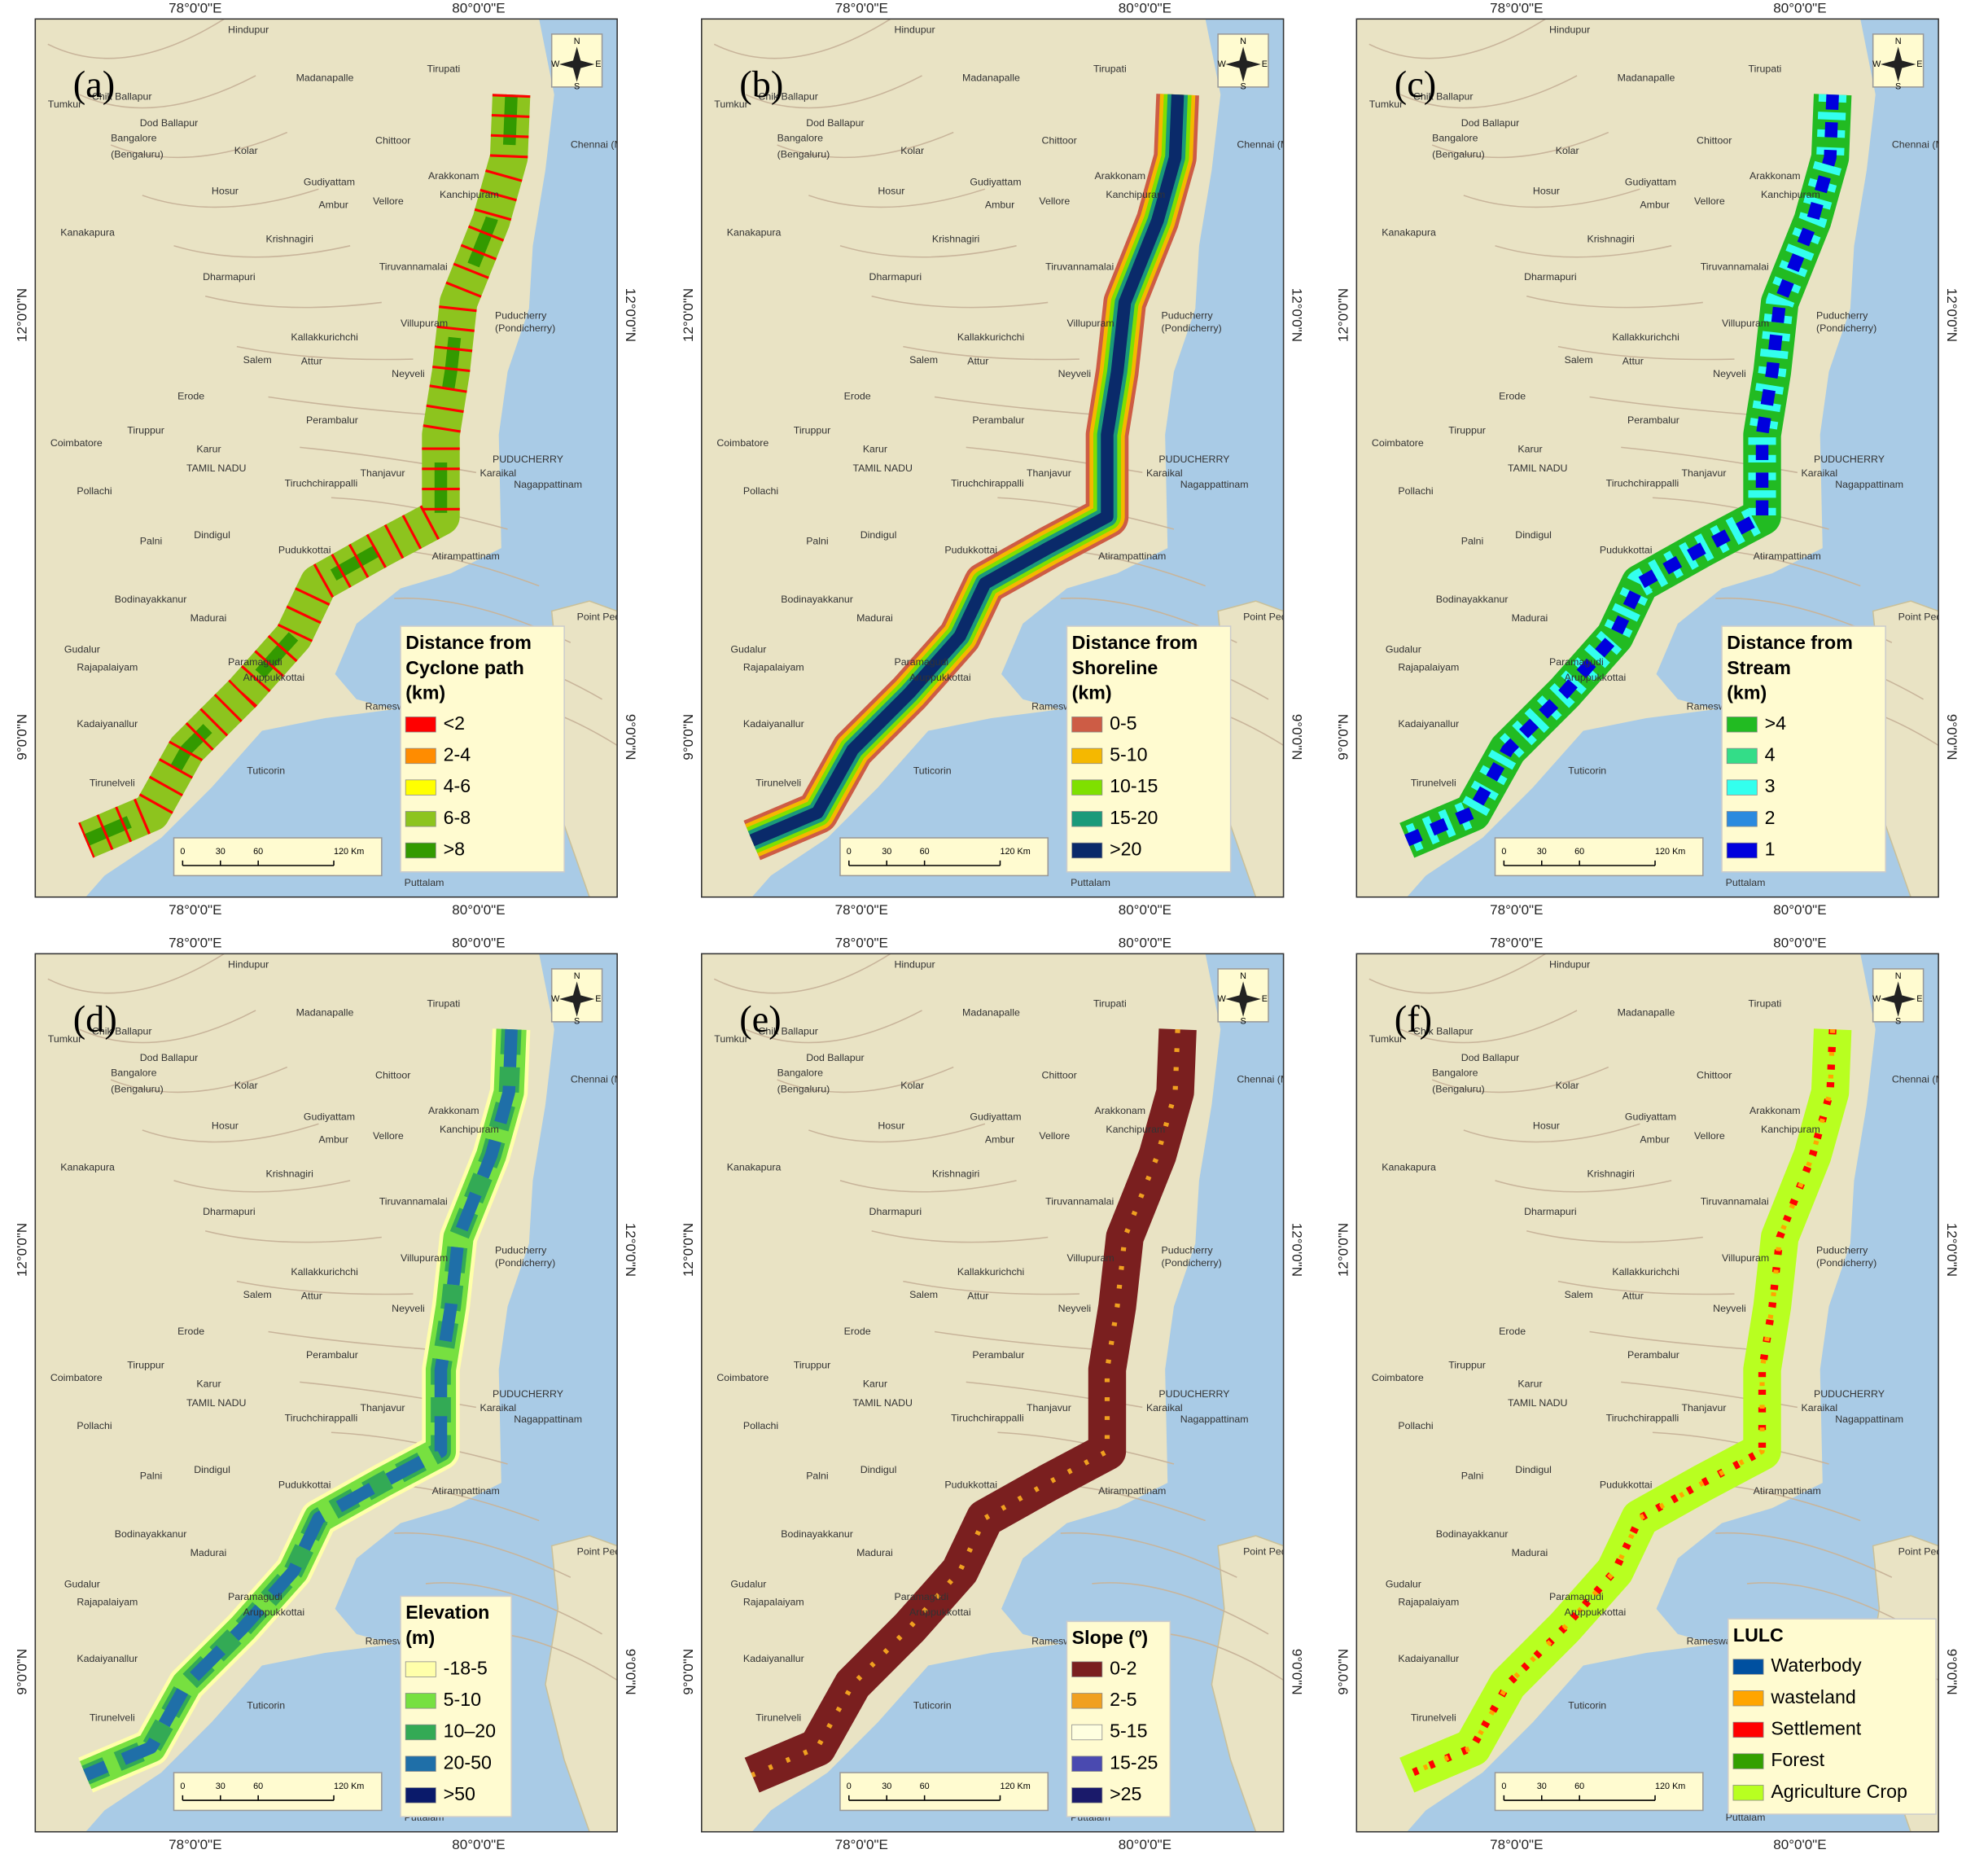 The height and width of the screenshot is (1876, 1975). I want to click on place-name: Vellore, so click(388, 201).